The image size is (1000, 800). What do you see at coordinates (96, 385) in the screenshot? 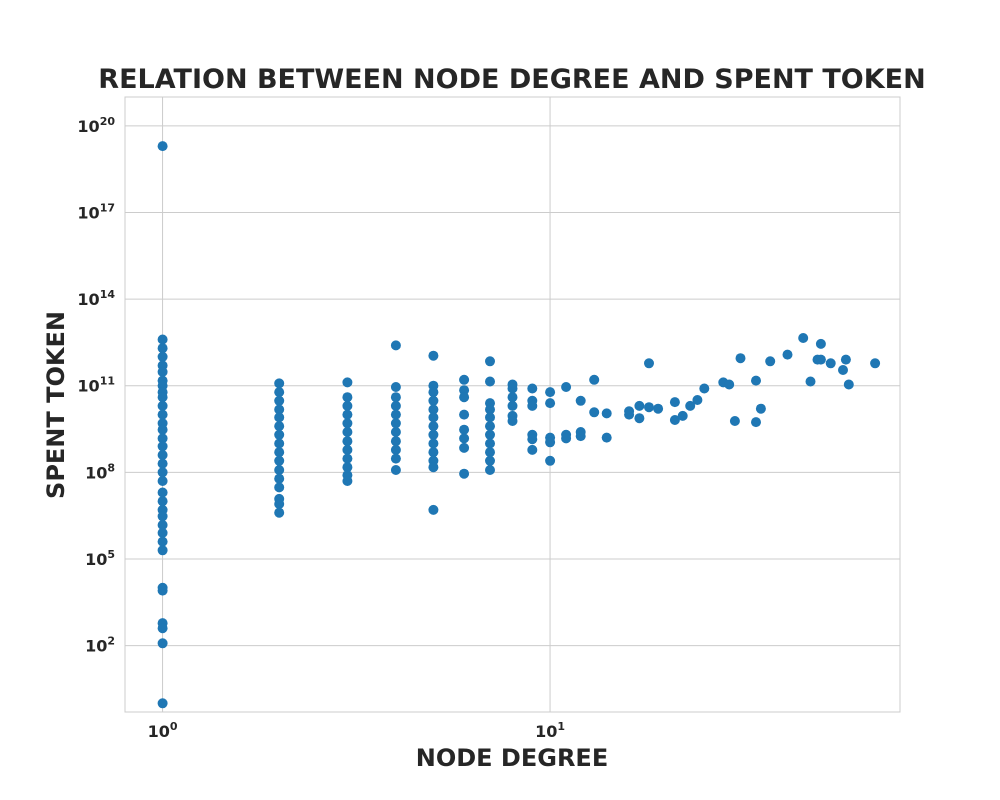
I see `y-tick-labels: 102 105 108 1011 1014 1017 1020` at bounding box center [96, 385].